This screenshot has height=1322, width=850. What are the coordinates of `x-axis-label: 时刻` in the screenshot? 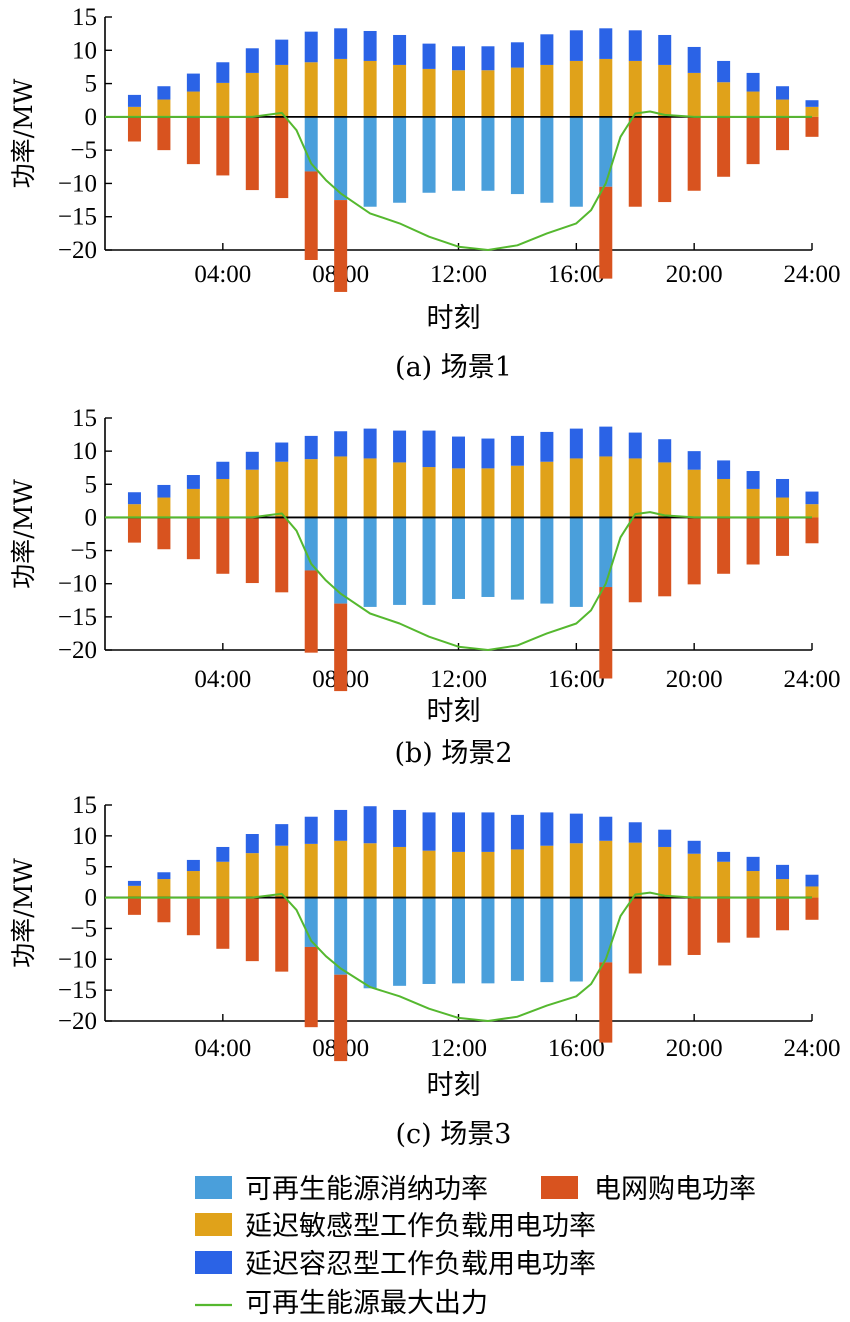 It's located at (454, 318).